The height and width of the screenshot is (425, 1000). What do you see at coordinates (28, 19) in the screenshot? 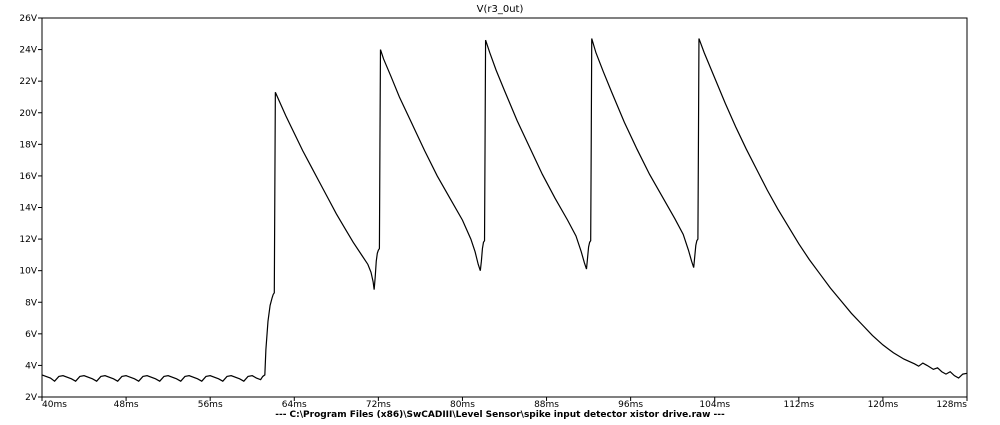
I see `y-tick-label: 26V` at bounding box center [28, 19].